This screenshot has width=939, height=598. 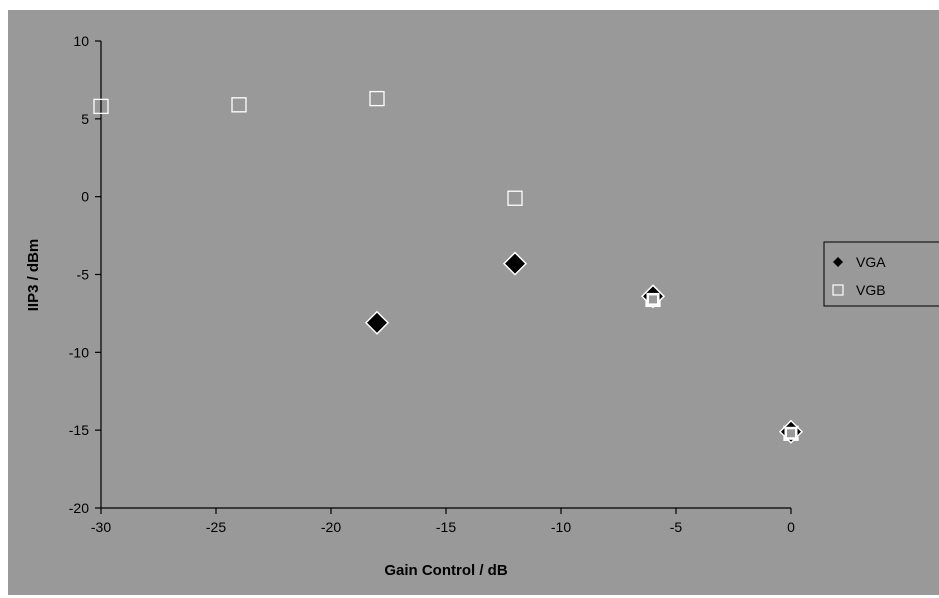 I want to click on x-tick-label: 0, so click(x=791, y=527).